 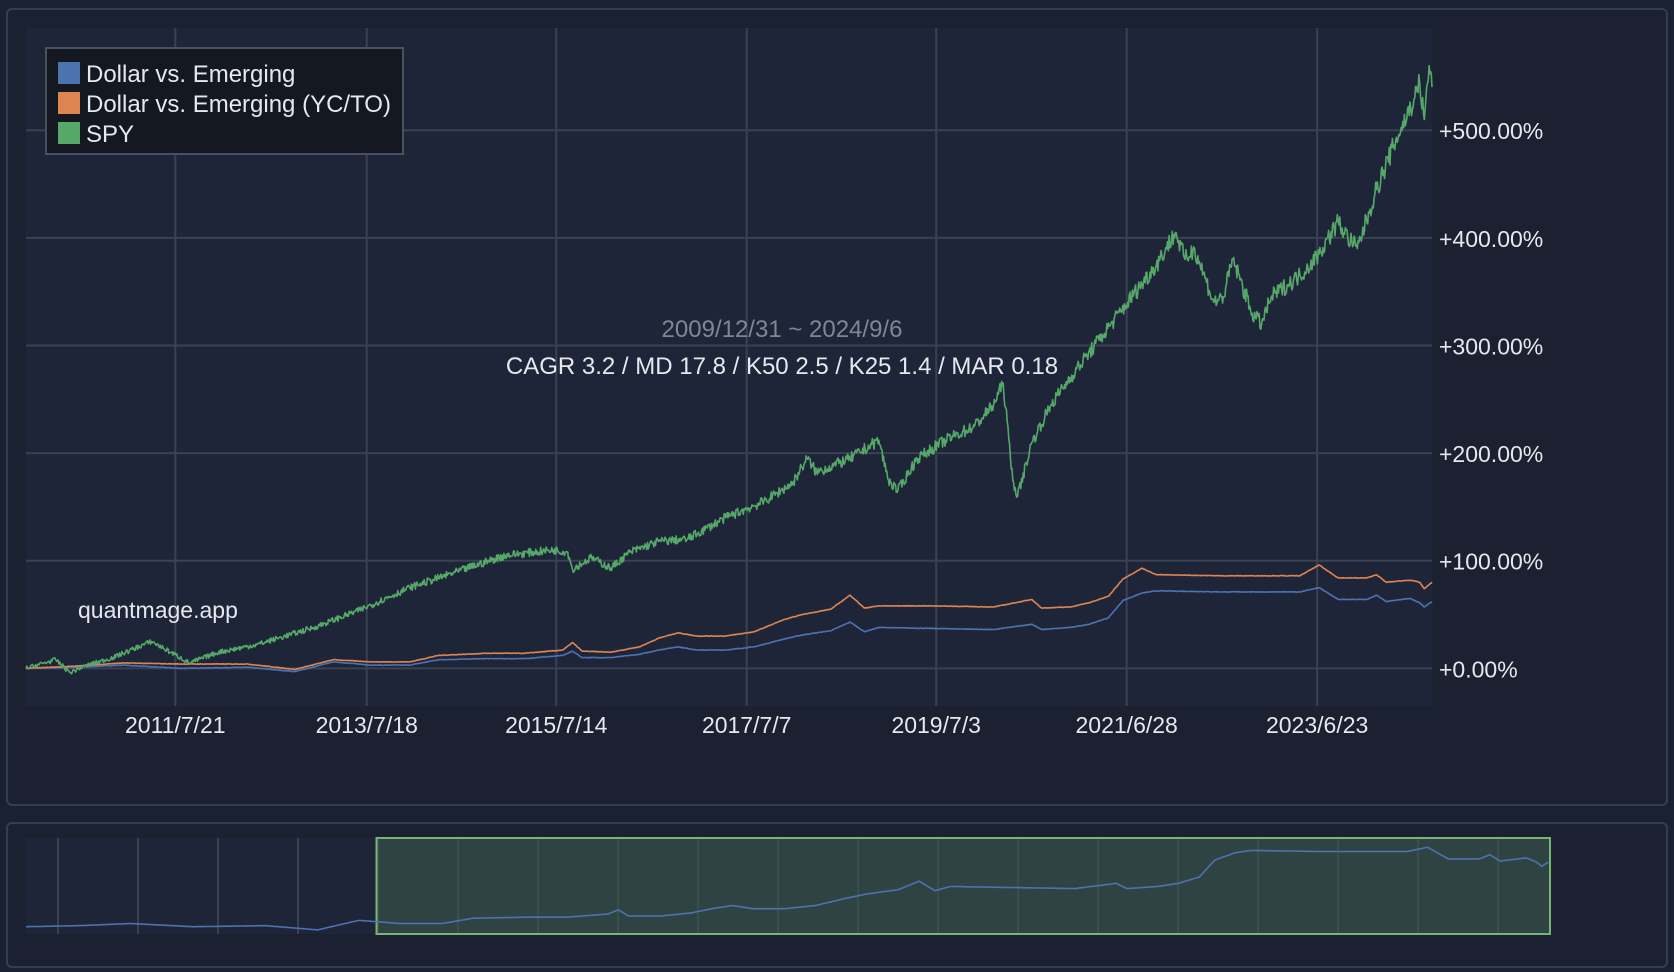 What do you see at coordinates (1478, 669) in the screenshot?
I see `y-tick-label: +0.00%` at bounding box center [1478, 669].